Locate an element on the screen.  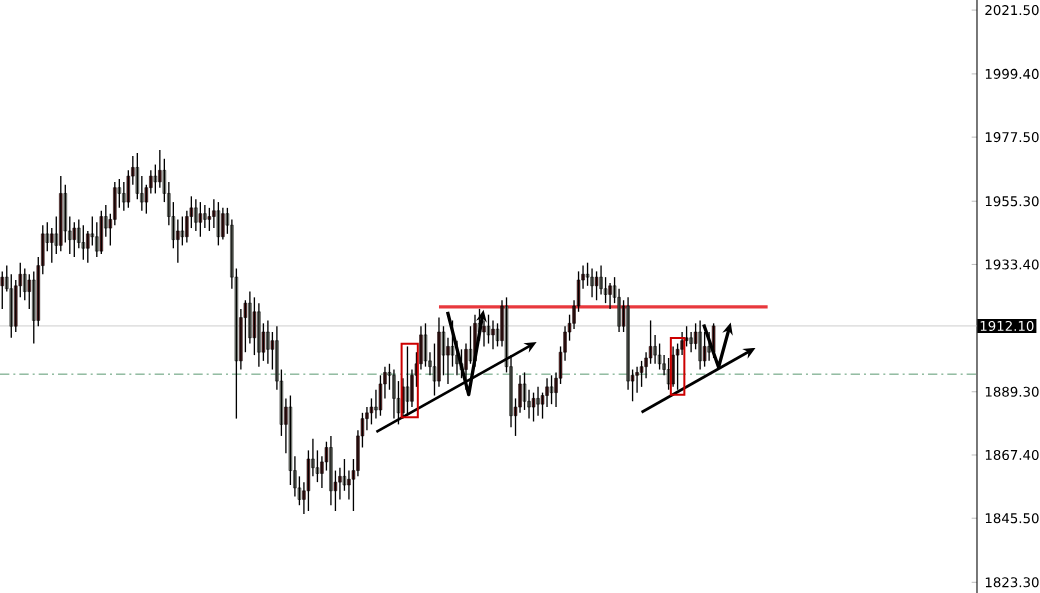
y-tick-label: 1933.40 is located at coordinates (1012, 264).